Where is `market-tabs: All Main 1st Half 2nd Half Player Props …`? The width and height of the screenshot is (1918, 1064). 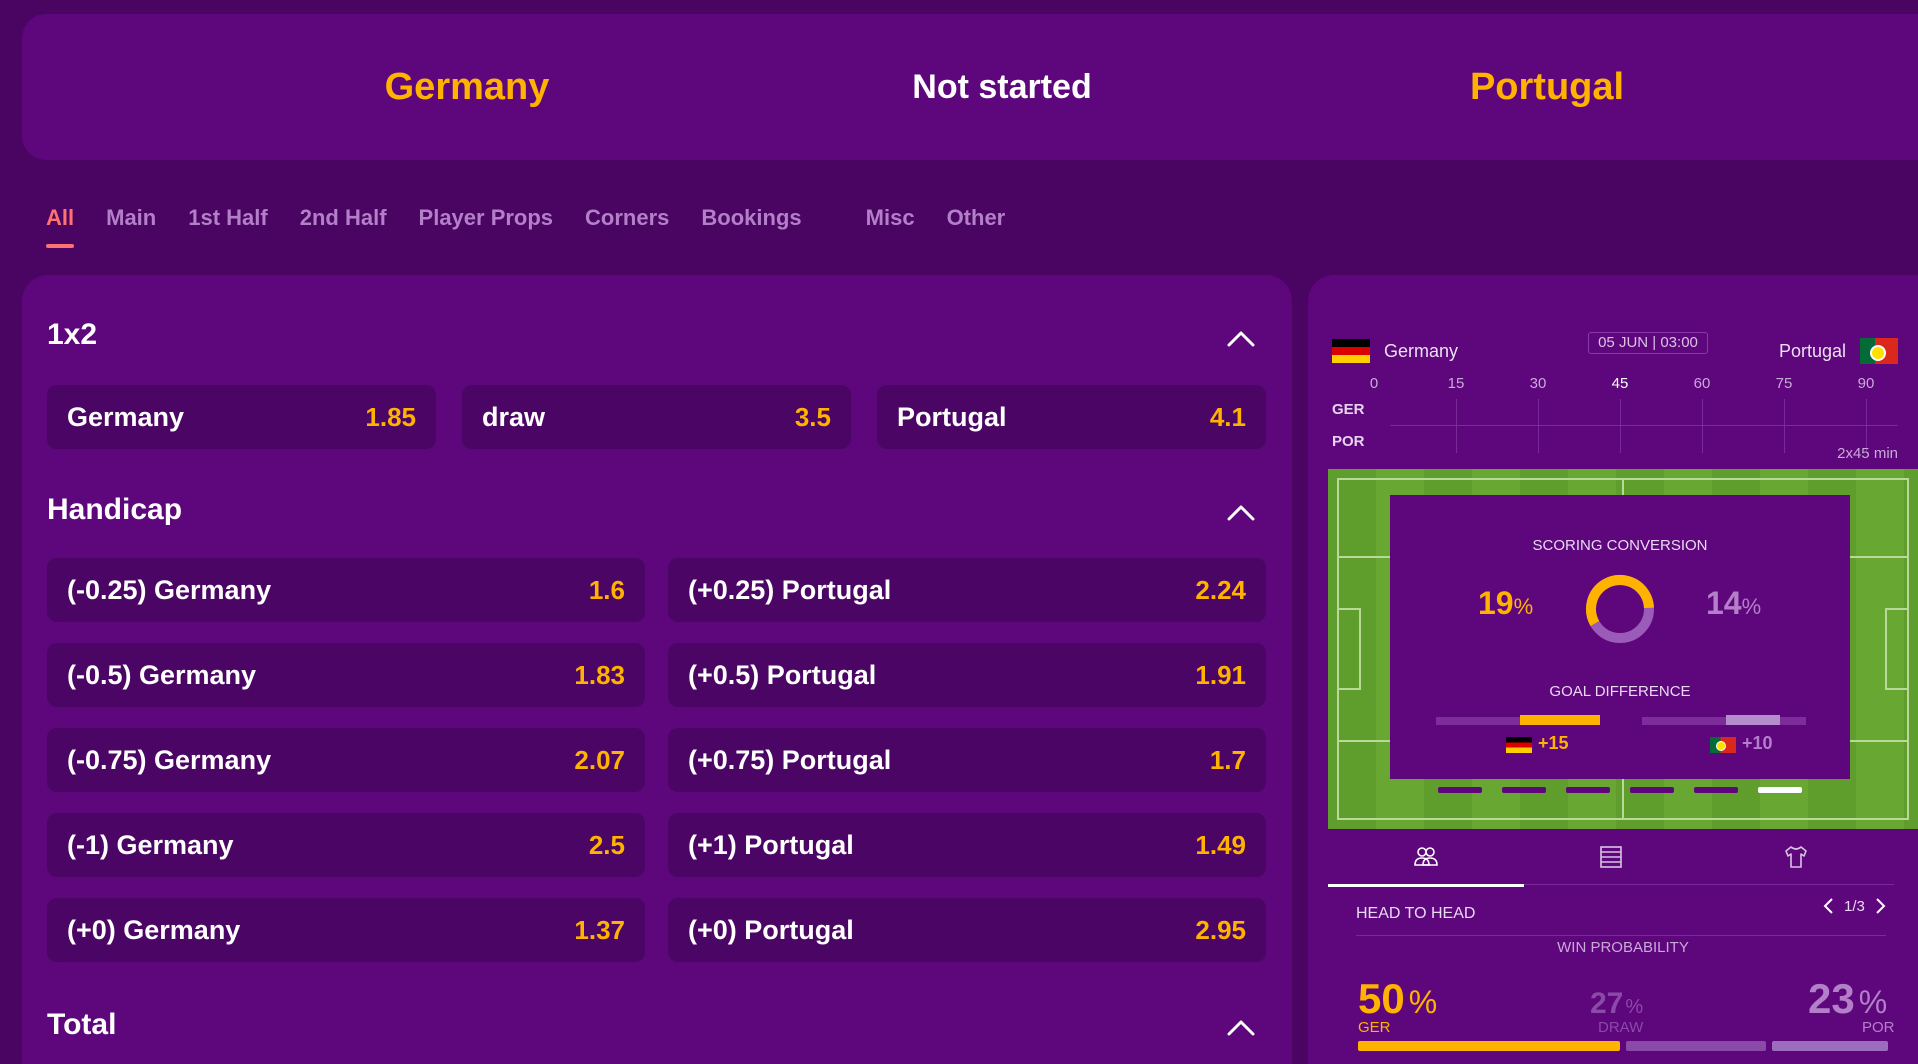 market-tabs: All Main 1st Half 2nd Half Player Props … is located at coordinates (541, 225).